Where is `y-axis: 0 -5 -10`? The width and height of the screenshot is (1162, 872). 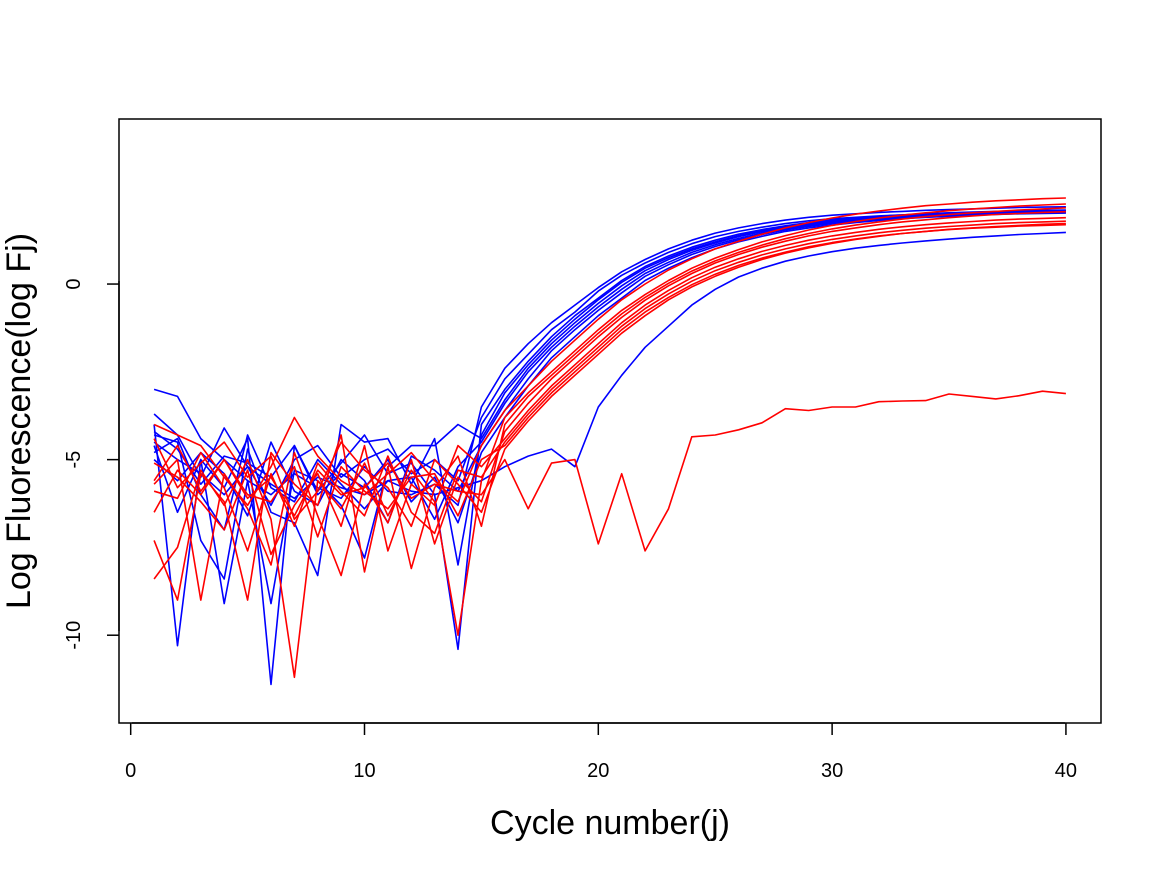 y-axis: 0 -5 -10 is located at coordinates (91, 464).